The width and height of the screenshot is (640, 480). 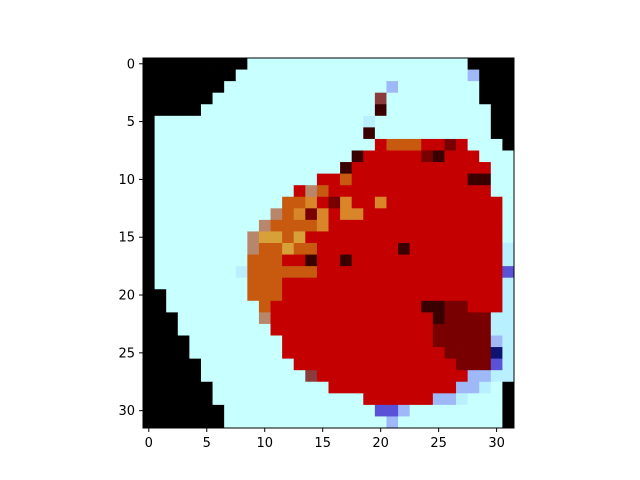 What do you see at coordinates (438, 443) in the screenshot?
I see `x-tick-label: 25` at bounding box center [438, 443].